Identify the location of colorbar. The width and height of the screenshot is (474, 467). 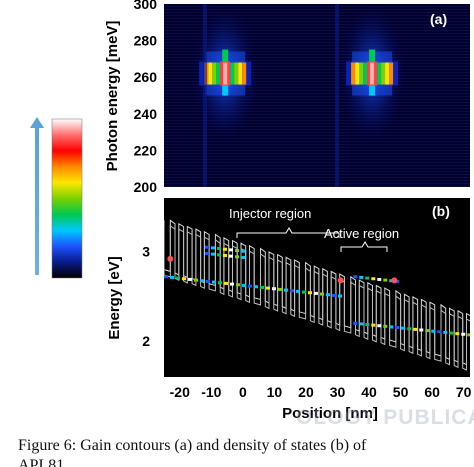
(67, 198).